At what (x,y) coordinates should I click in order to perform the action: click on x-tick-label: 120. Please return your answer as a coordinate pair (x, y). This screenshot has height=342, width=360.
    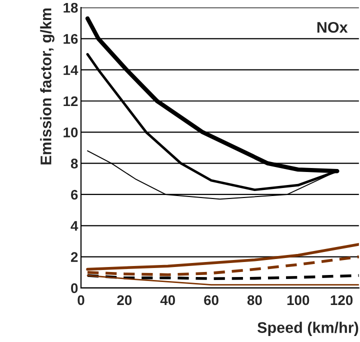
    Looking at the image, I should click on (341, 300).